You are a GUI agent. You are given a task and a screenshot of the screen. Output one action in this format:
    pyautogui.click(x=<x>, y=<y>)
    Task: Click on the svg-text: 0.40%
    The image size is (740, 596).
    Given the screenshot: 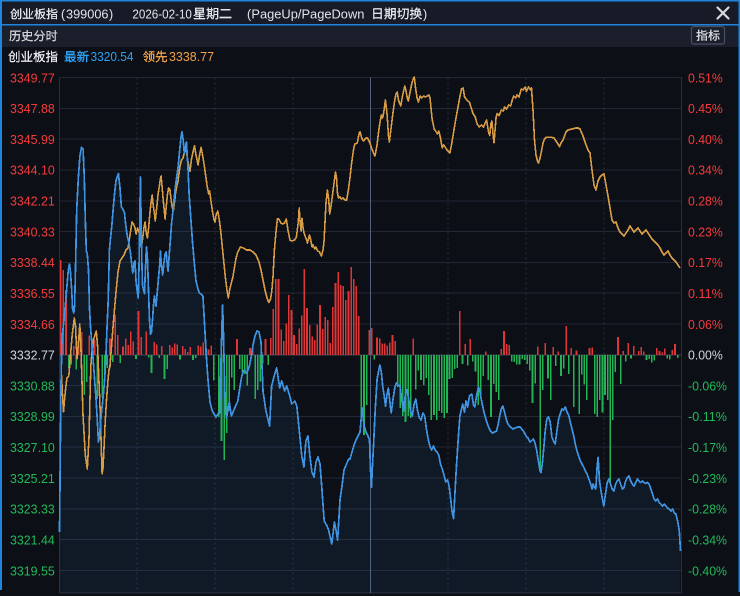 What is the action you would take?
    pyautogui.click(x=705, y=139)
    